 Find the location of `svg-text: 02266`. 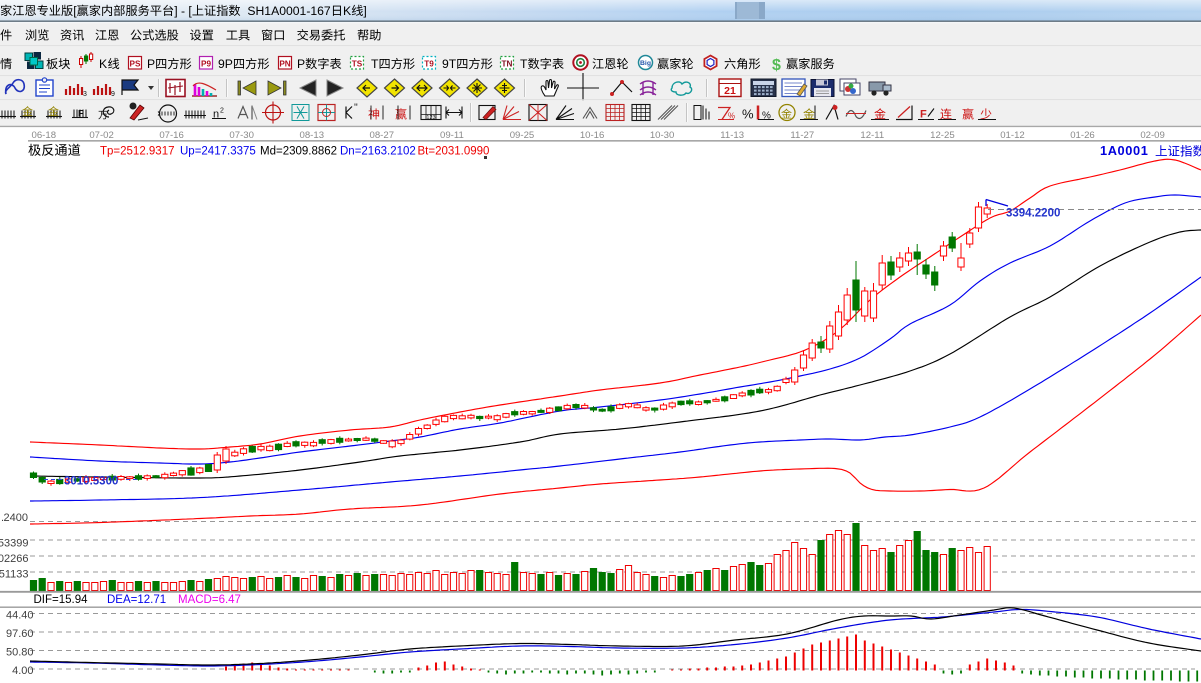

svg-text: 02266 is located at coordinates (14, 559).